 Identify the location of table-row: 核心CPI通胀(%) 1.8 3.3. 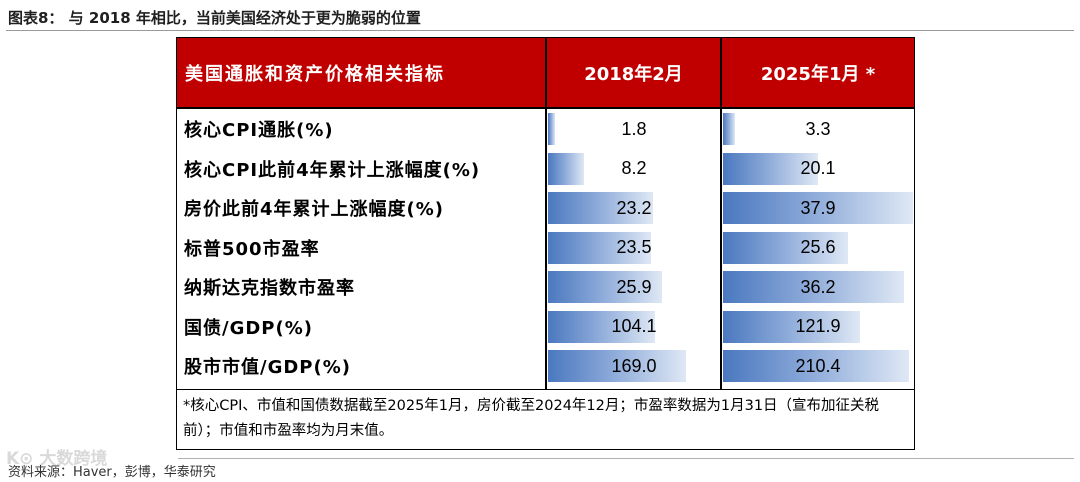
(545, 129).